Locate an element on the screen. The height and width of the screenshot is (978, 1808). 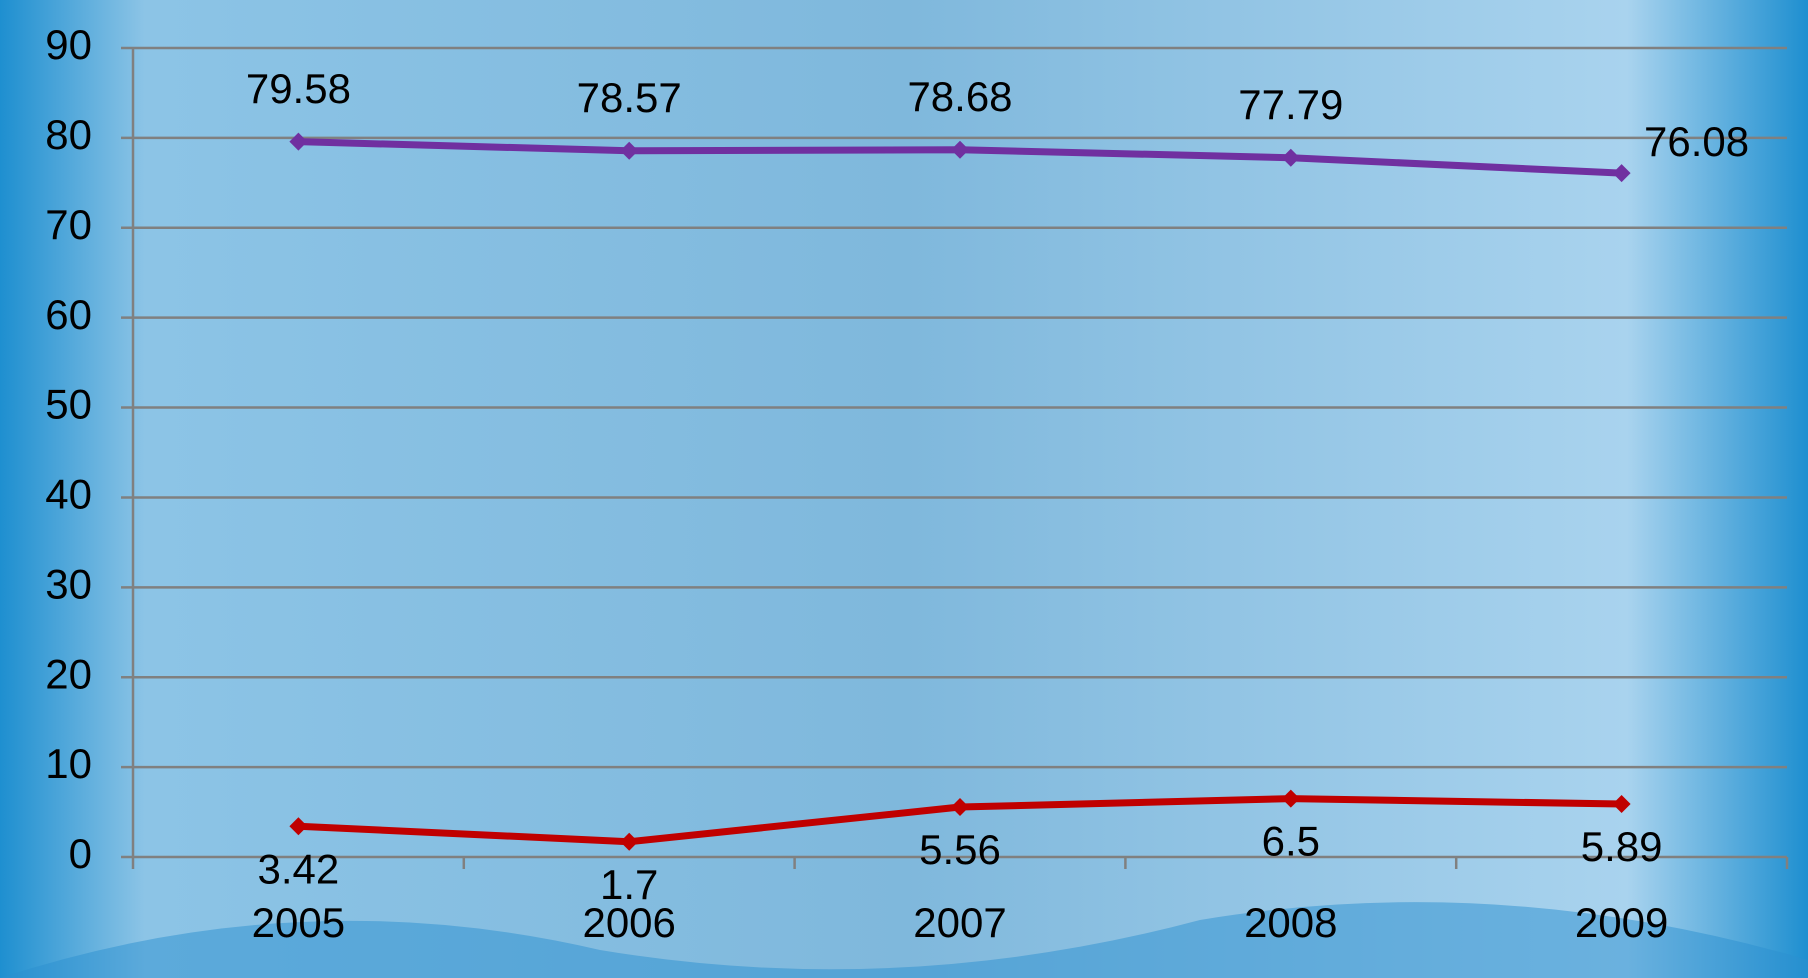
x-tick-label: 2005 is located at coordinates (298, 922).